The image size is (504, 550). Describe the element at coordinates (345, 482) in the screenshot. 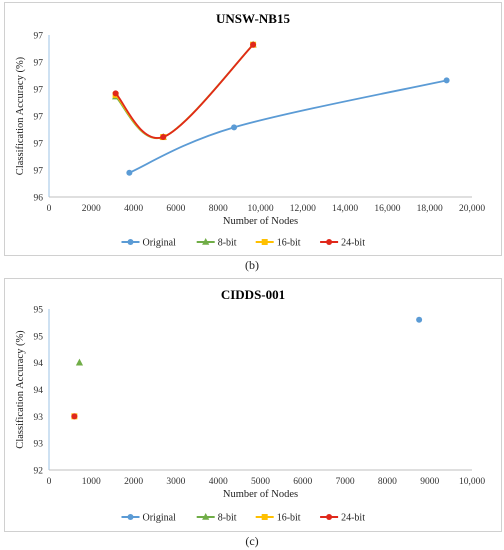

I see `x-tick-label: 7000` at that location.